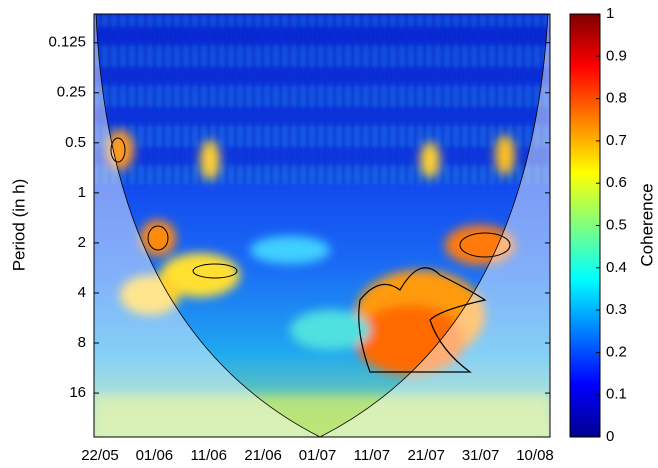 The image size is (658, 468). What do you see at coordinates (372, 455) in the screenshot?
I see `x-tick-label: 11/07` at bounding box center [372, 455].